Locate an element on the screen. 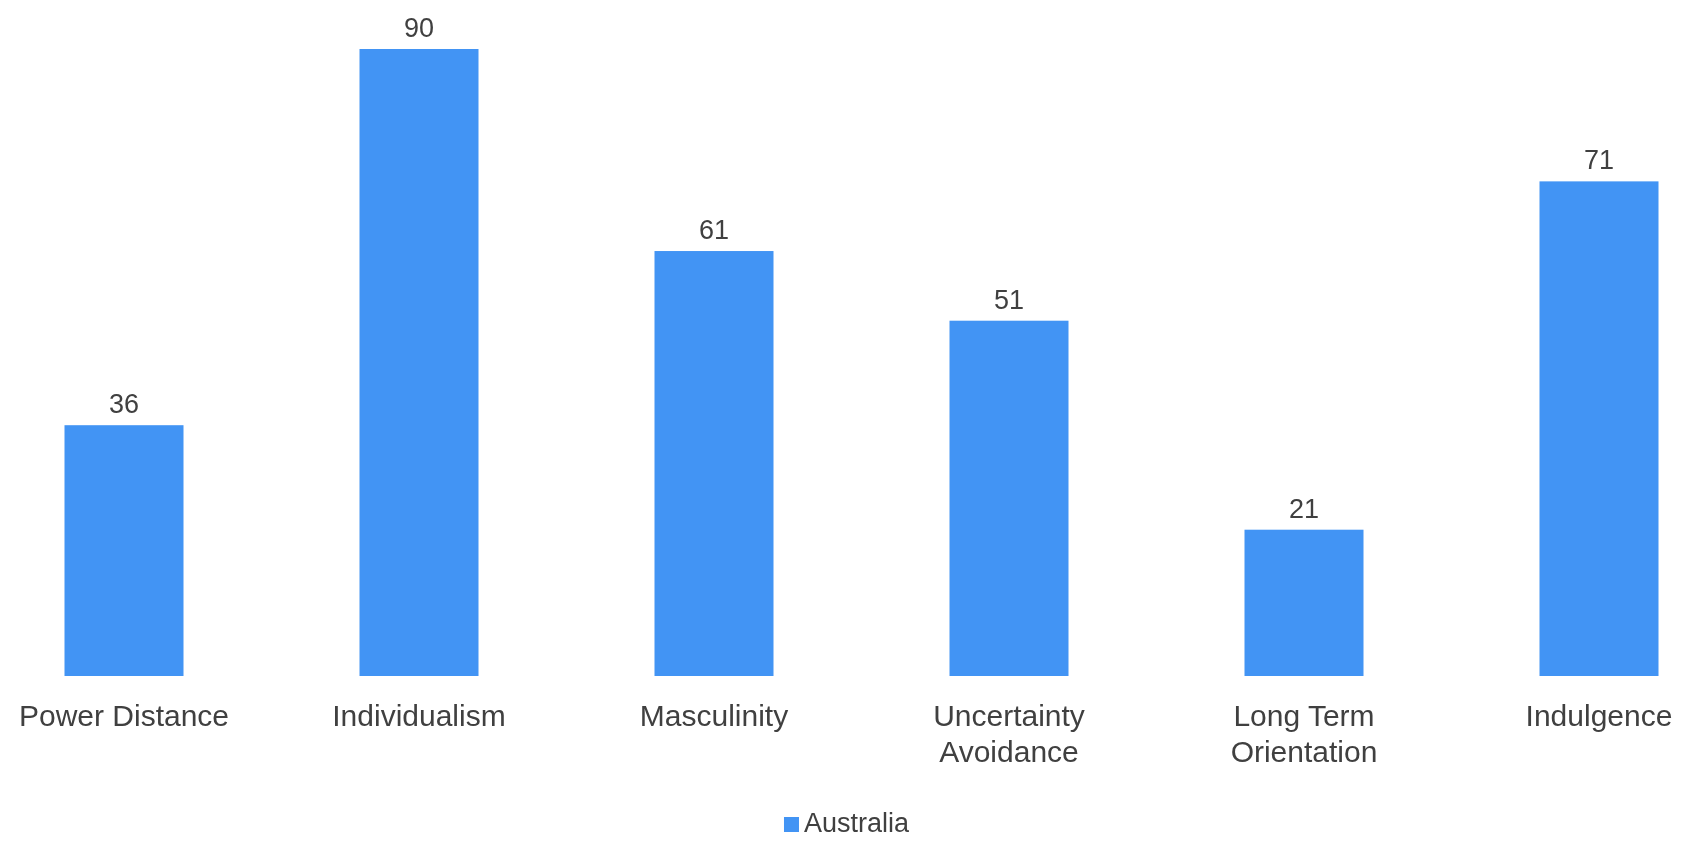 The image size is (1694, 842). x-tick-label: Long Term Orientation is located at coordinates (1304, 733).